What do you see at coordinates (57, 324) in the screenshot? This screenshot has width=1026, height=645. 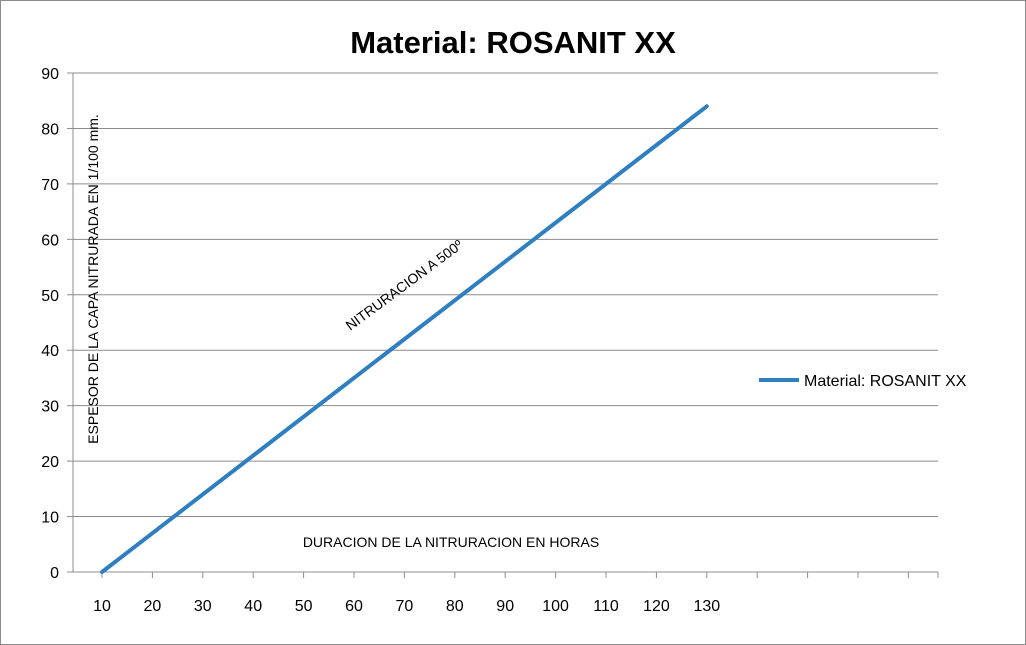 I see `y-axis-ticks: 0 10 20 30 40 50 60 70 80 90` at bounding box center [57, 324].